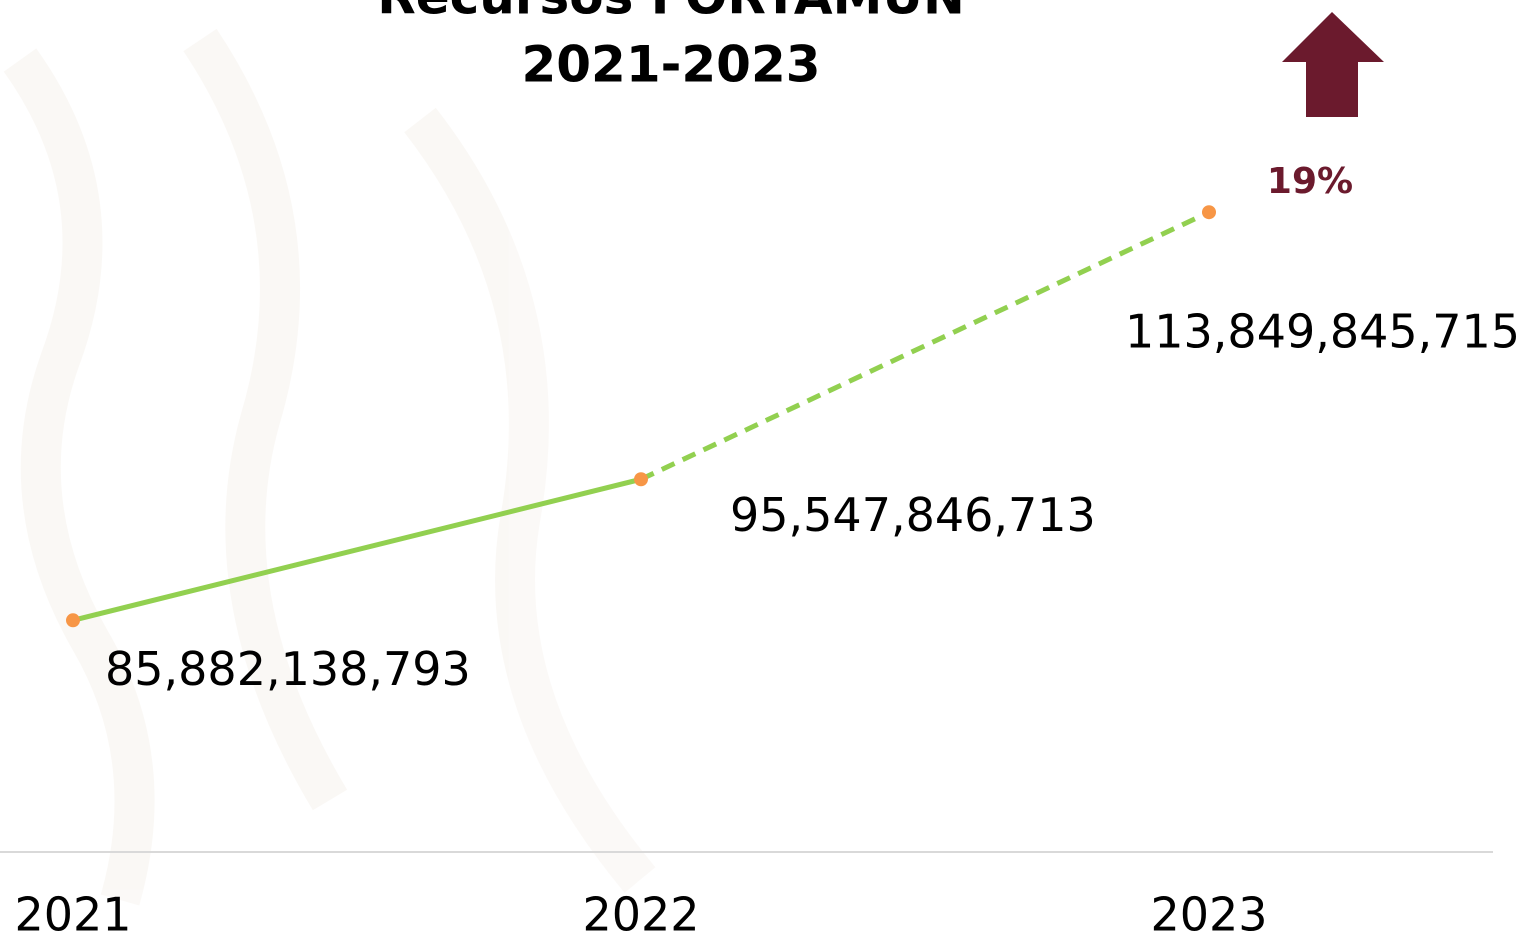 The image size is (1517, 941). I want to click on annotation: 19%, so click(1310, 181).